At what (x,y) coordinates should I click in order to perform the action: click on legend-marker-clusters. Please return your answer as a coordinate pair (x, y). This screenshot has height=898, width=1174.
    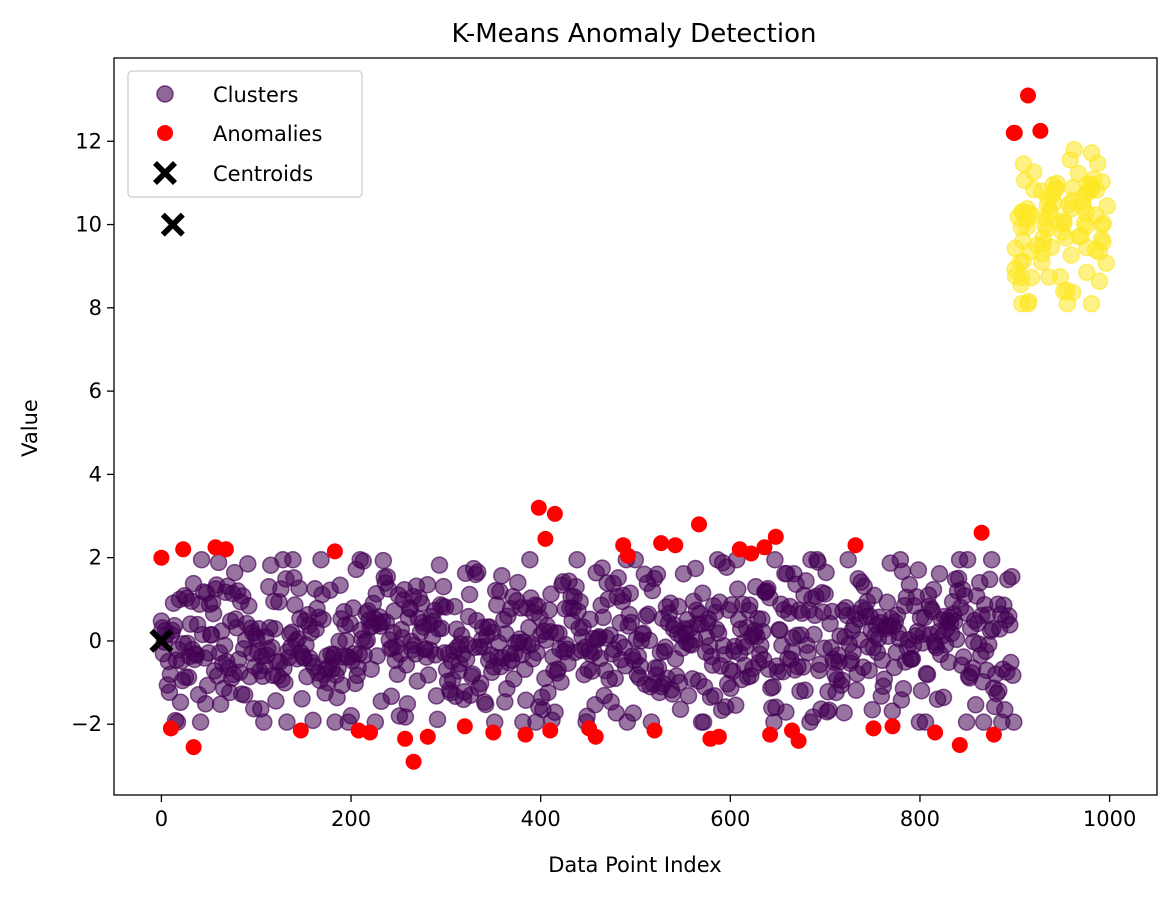
    Looking at the image, I should click on (165, 94).